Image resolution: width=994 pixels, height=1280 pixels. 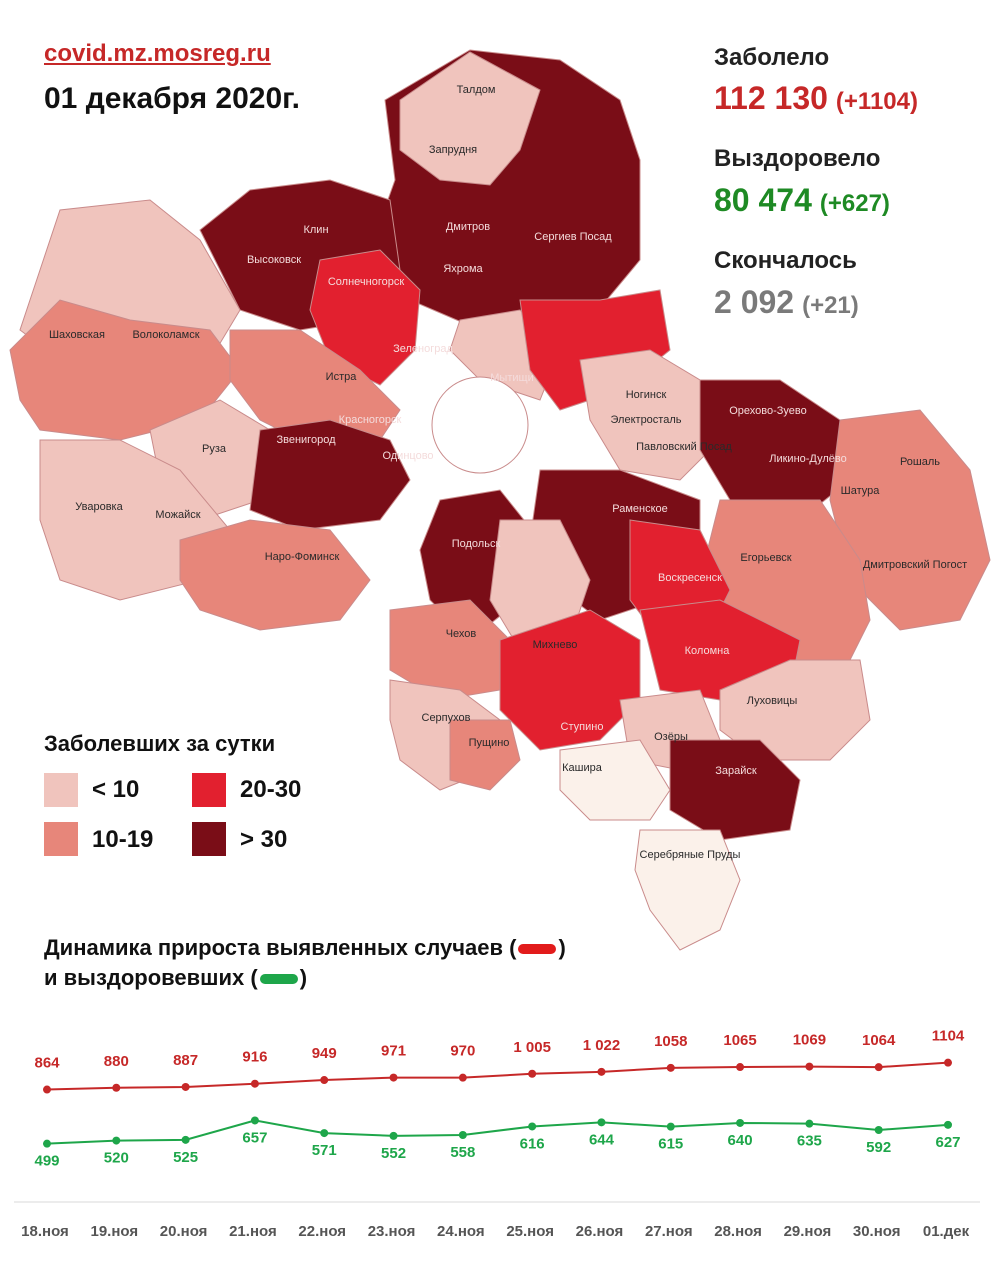 I want to click on map-label: Клин, so click(x=315, y=230).